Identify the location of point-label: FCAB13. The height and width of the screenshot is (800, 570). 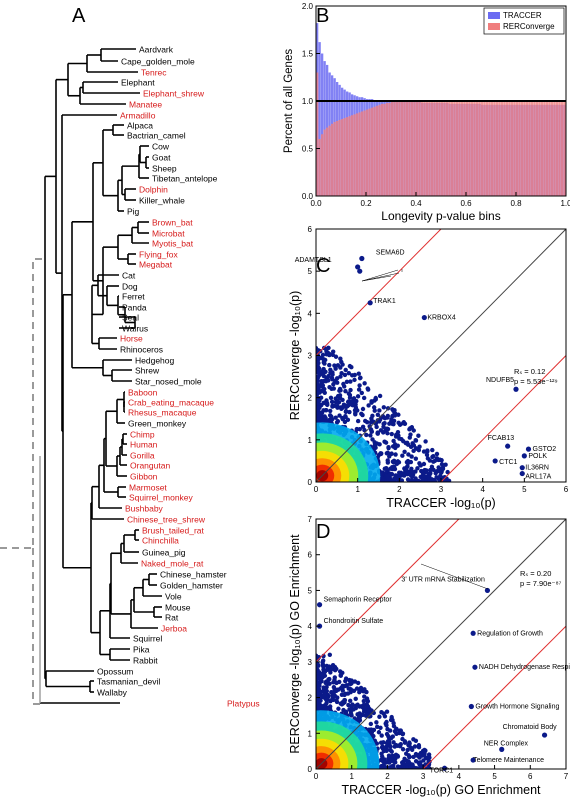
(501, 438).